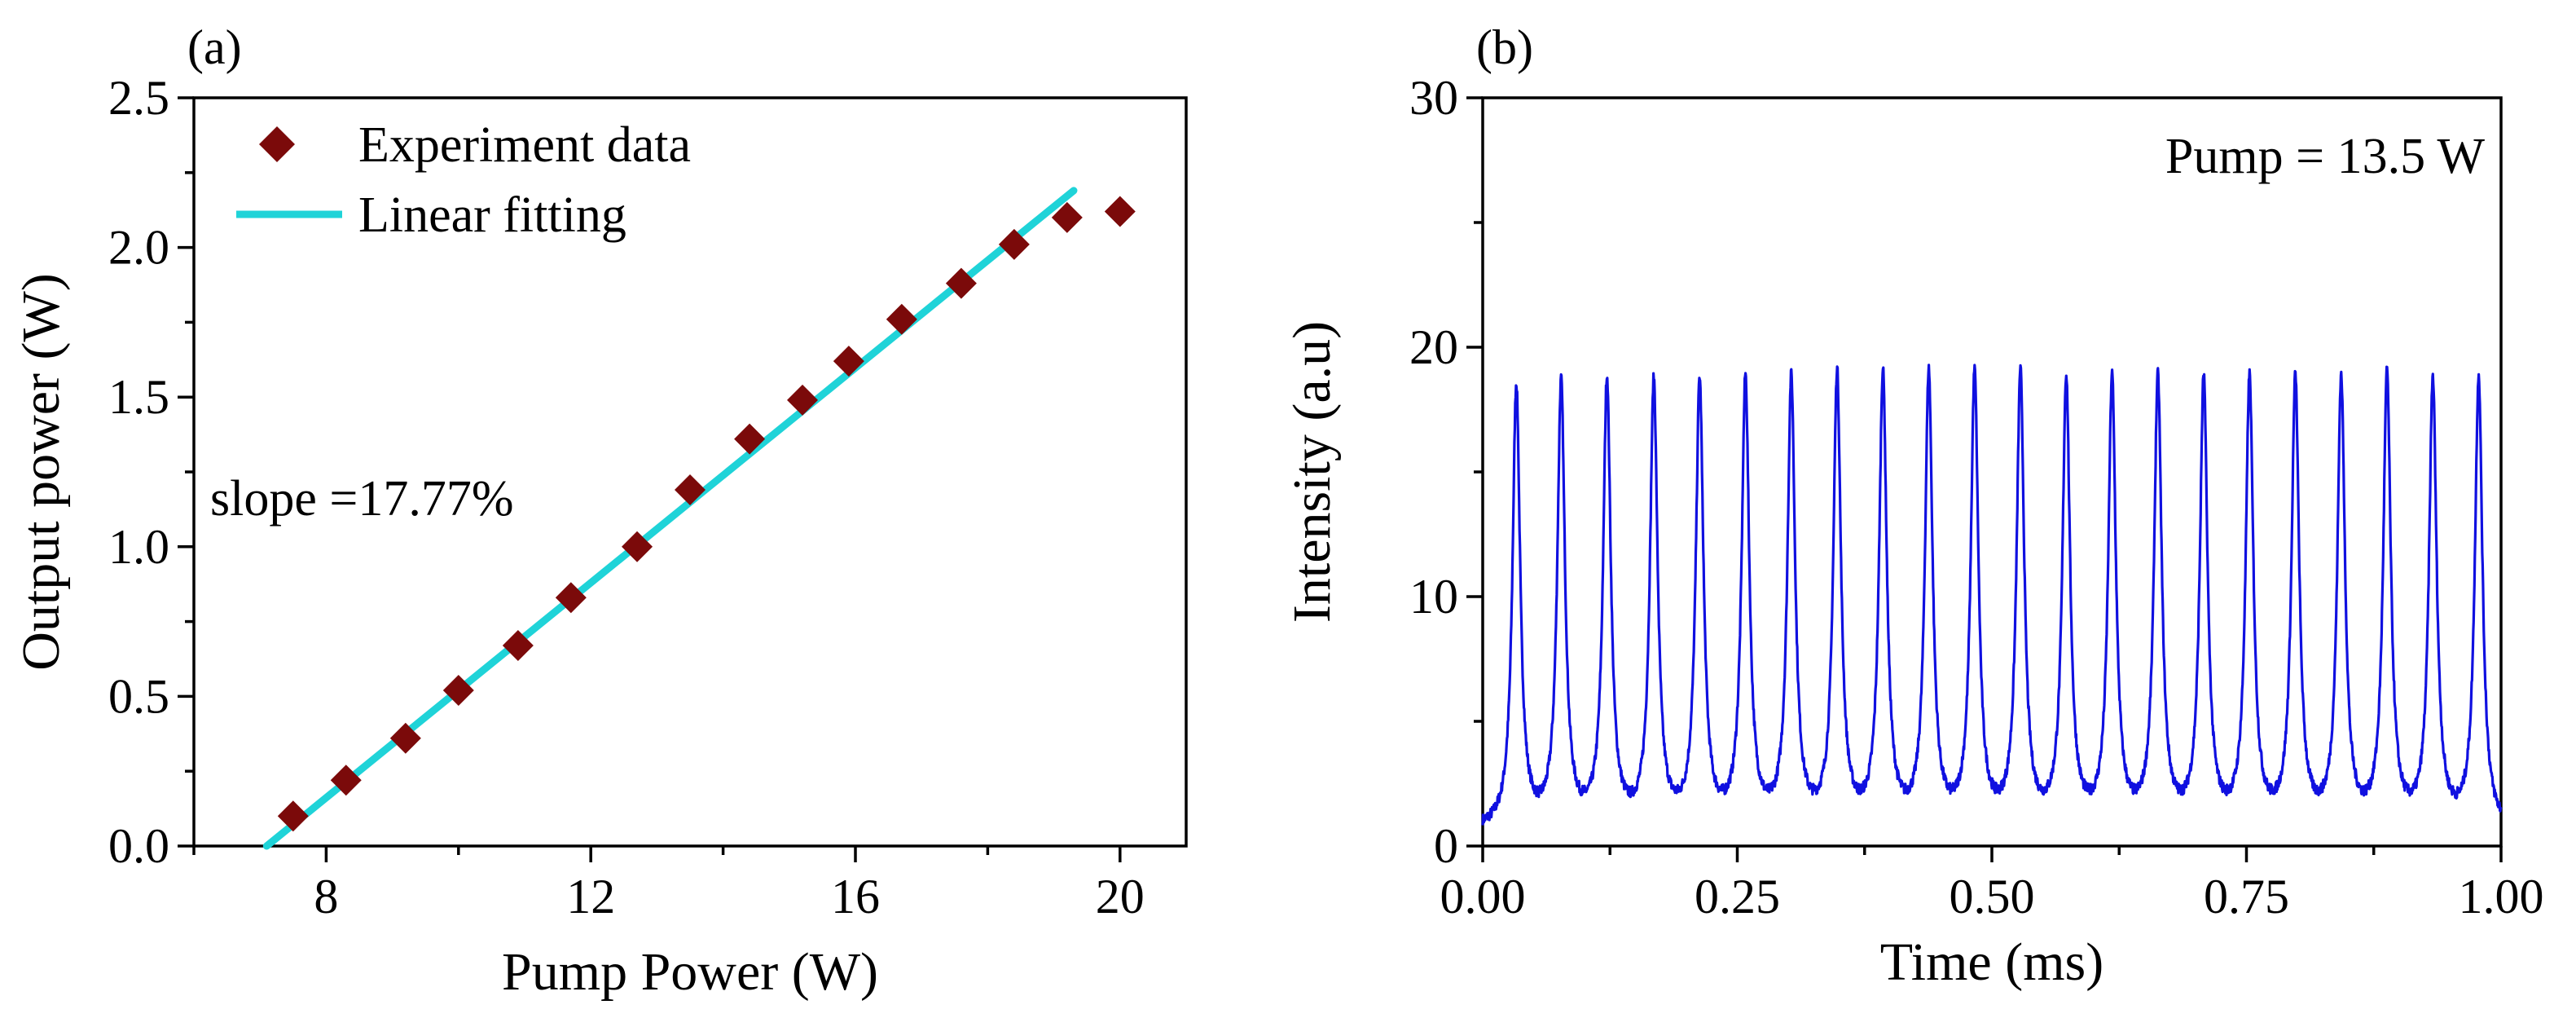 The height and width of the screenshot is (1018, 2576). Describe the element at coordinates (1446, 846) in the screenshot. I see `y-tick-label: 0` at that location.